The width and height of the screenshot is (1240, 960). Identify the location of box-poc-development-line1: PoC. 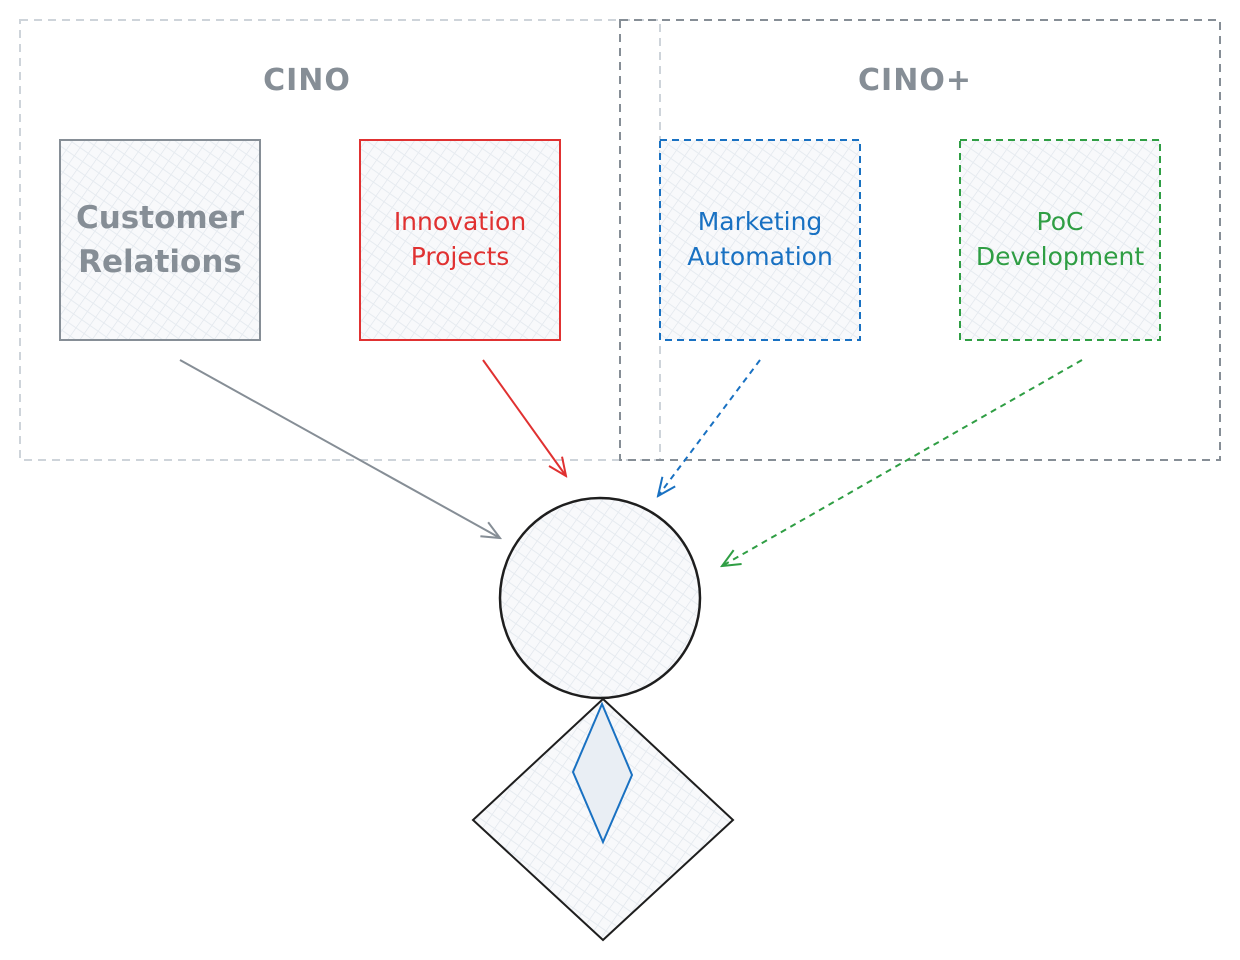
(1060, 221).